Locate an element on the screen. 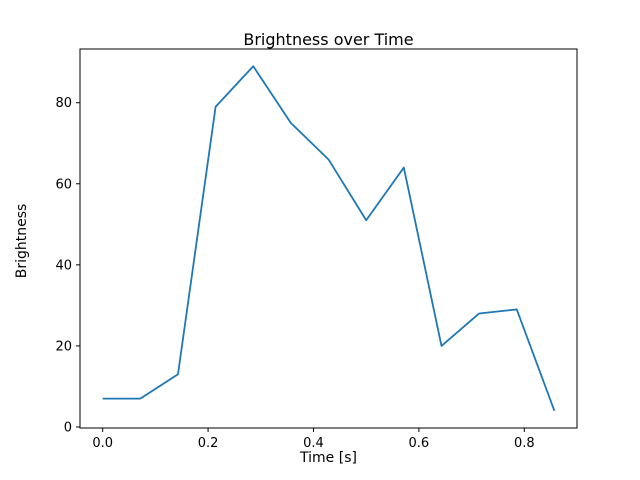  y-tick-label: 80 is located at coordinates (63, 103).